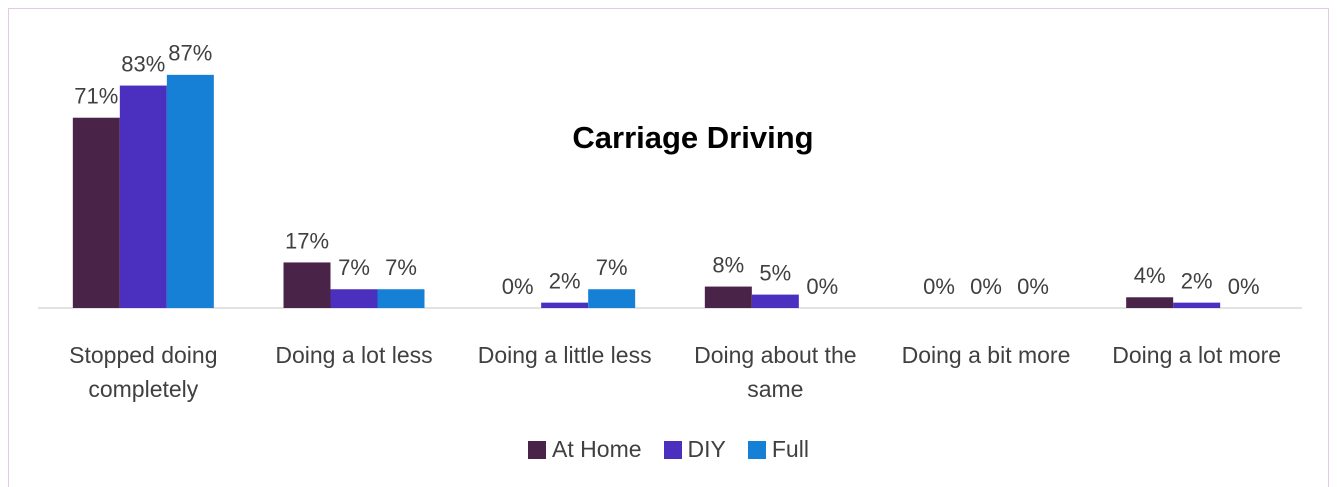 The height and width of the screenshot is (487, 1337). I want to click on legend: At Home DIY Full, so click(668, 449).